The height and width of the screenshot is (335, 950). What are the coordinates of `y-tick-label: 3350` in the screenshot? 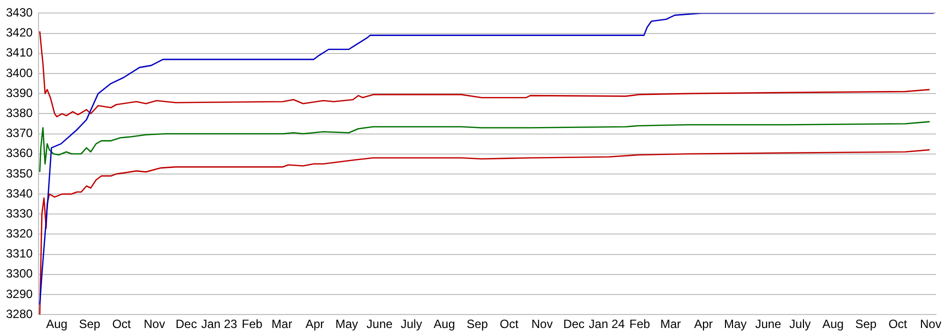 It's located at (20, 173).